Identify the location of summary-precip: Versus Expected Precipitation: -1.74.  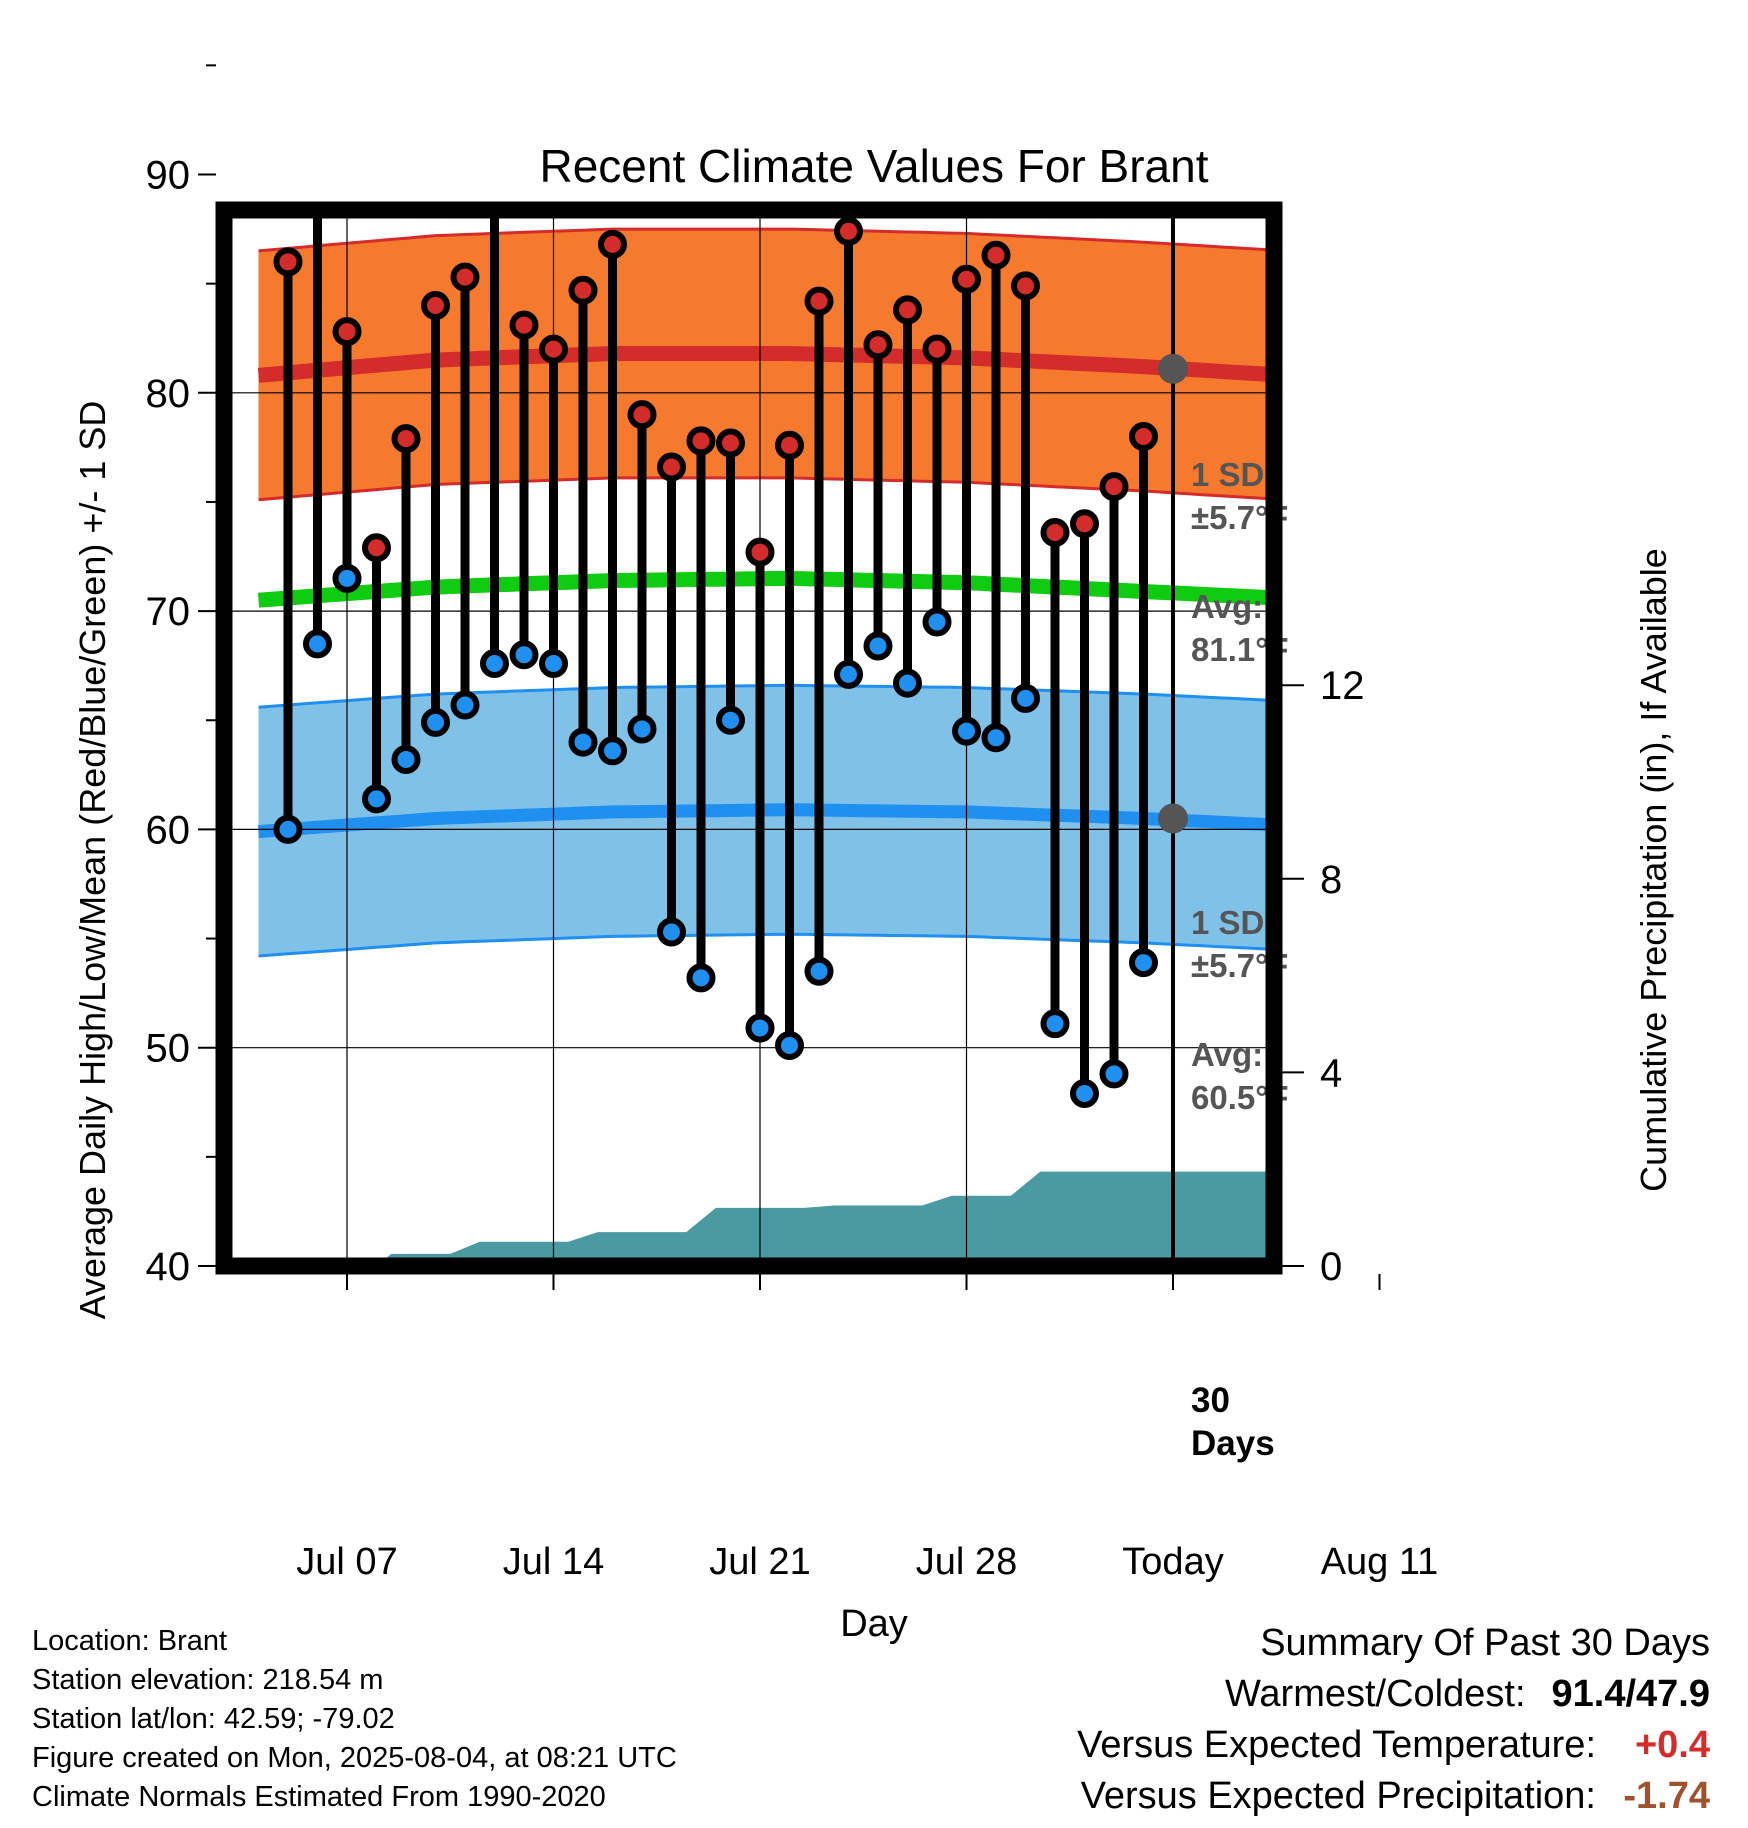
(1393, 1796).